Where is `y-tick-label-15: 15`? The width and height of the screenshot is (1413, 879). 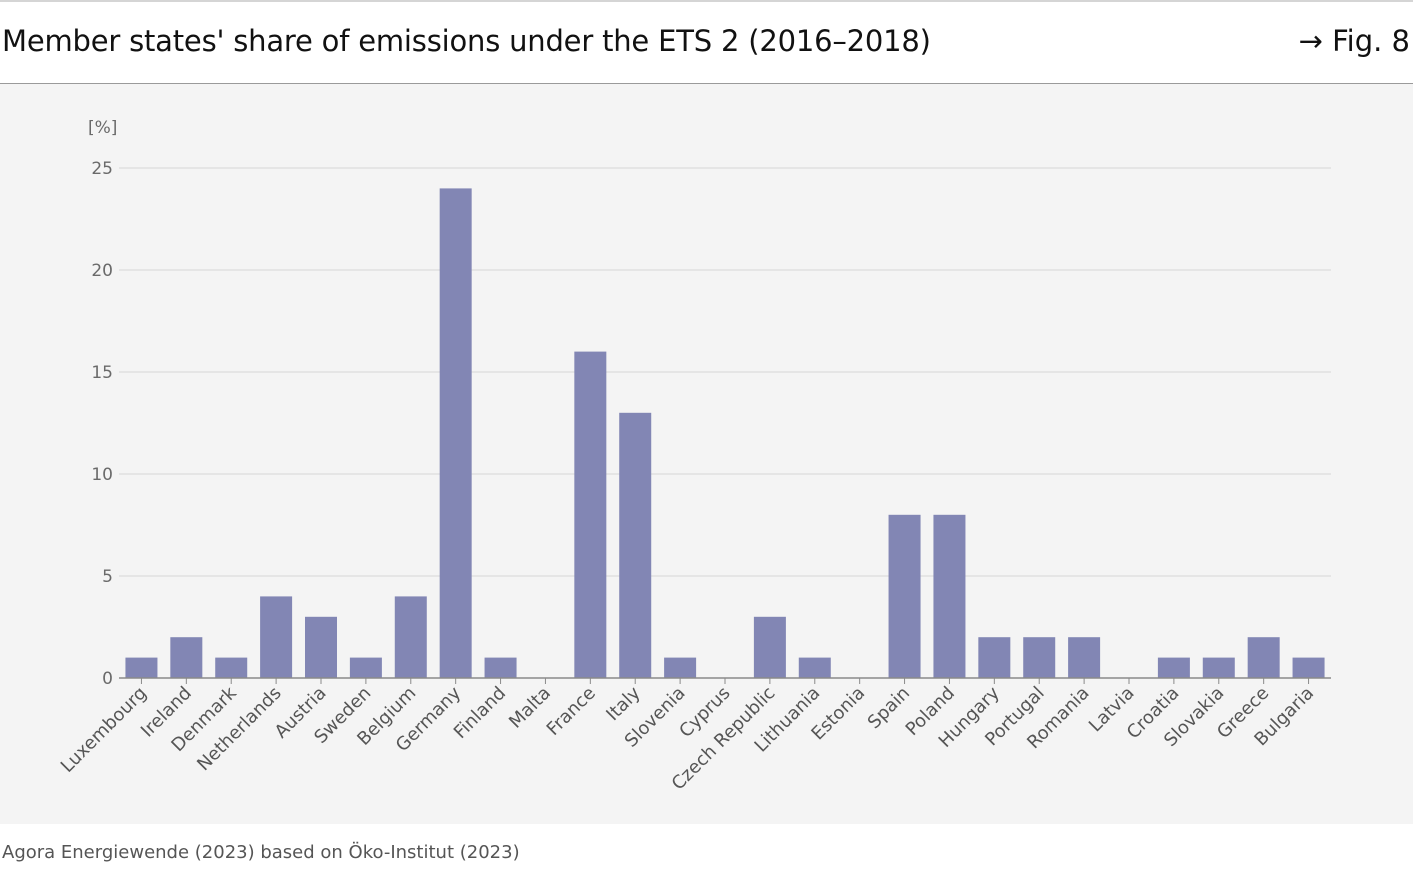 y-tick-label-15: 15 is located at coordinates (102, 373).